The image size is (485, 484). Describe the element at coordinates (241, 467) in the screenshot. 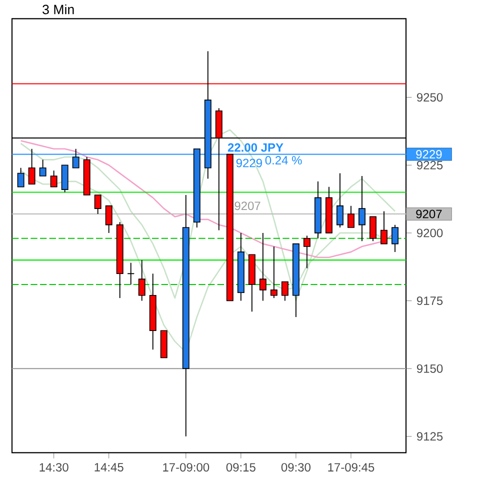

I see `x-tick-label: 09:15` at that location.